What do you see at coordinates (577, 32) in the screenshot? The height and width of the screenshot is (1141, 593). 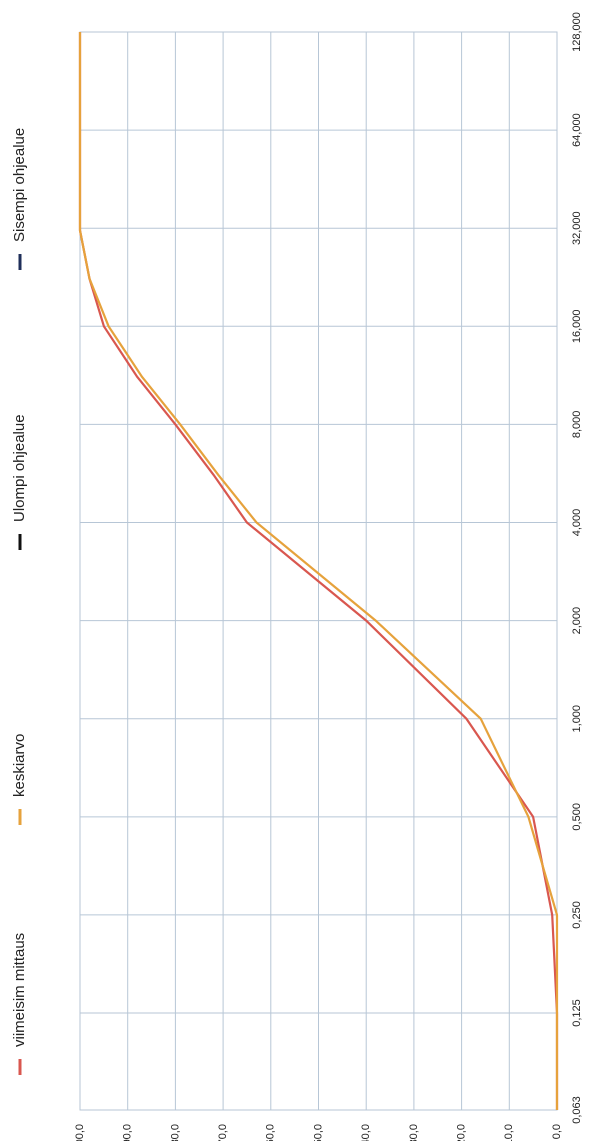 I see `x-tick-label: 128,000` at bounding box center [577, 32].